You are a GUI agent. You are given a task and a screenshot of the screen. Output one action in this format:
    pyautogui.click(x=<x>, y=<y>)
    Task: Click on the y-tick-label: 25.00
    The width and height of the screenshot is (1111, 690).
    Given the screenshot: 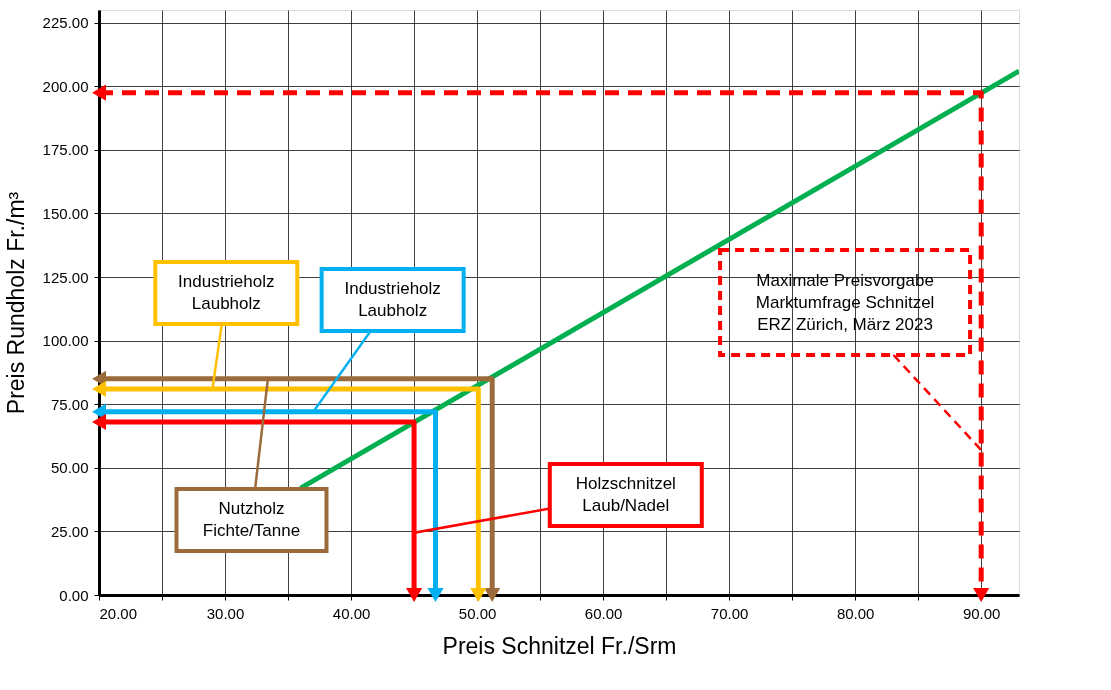 What is the action you would take?
    pyautogui.click(x=69, y=531)
    